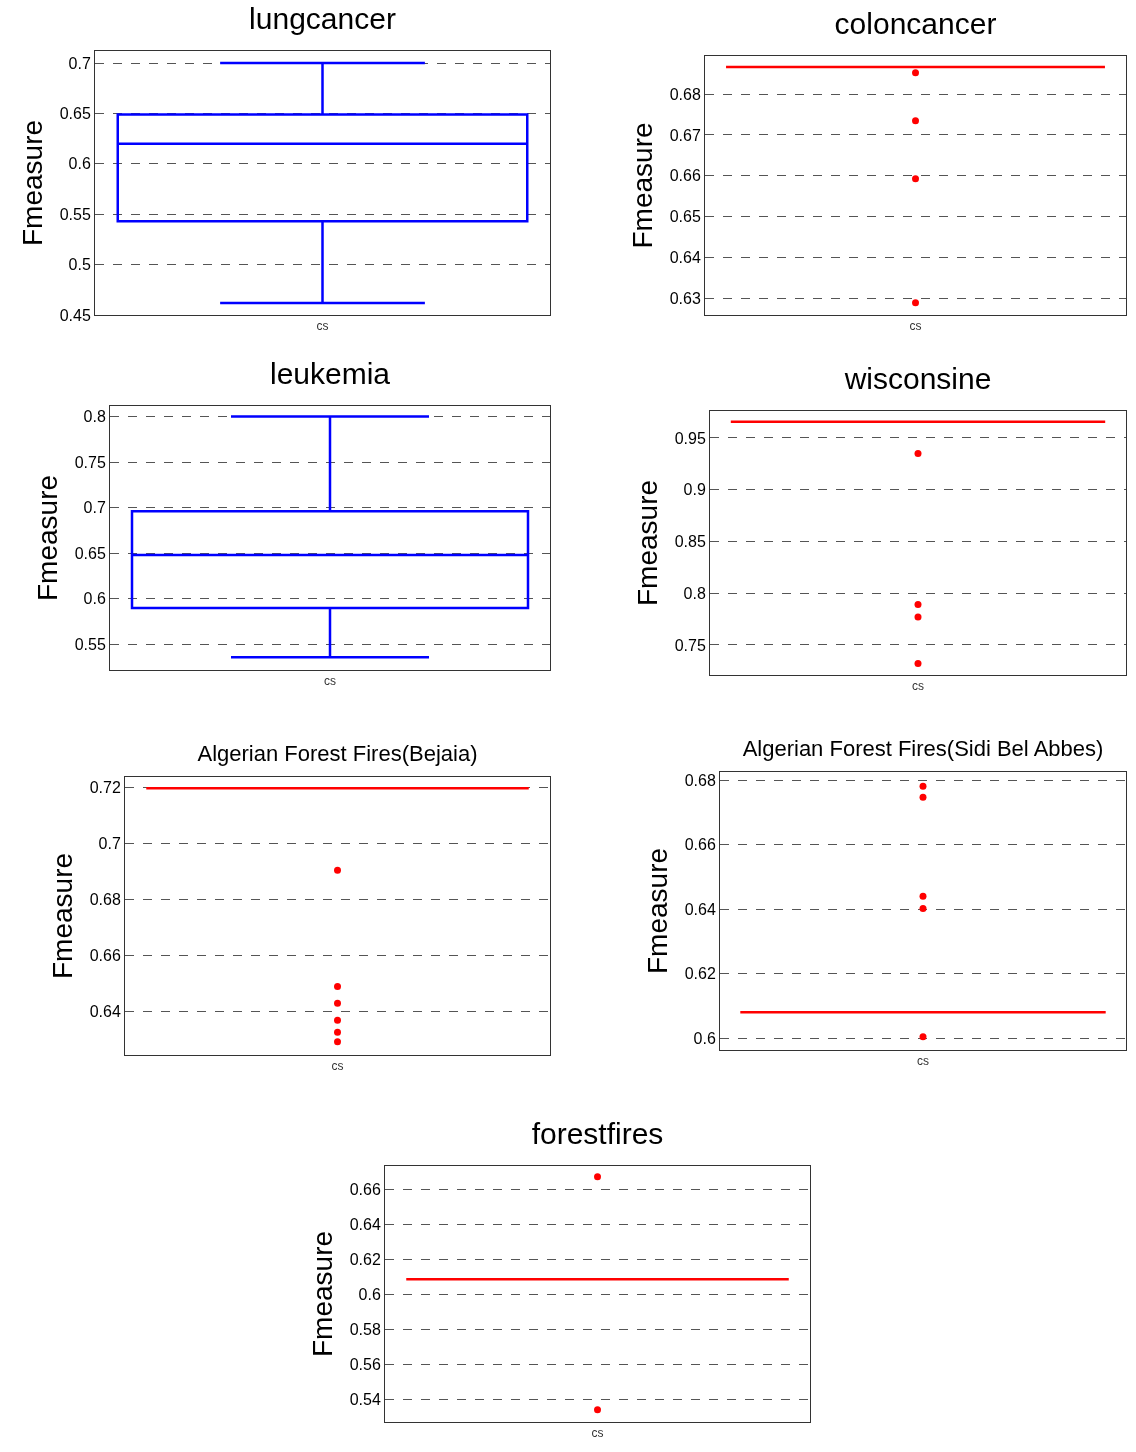 The height and width of the screenshot is (1452, 1136). I want to click on y-tick-label: 0.5, so click(79, 265).